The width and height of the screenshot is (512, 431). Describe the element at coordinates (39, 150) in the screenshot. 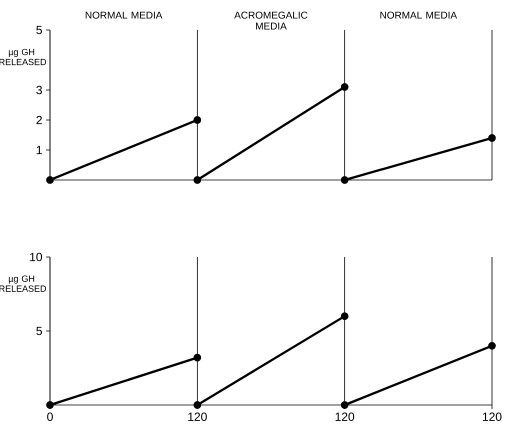

I see `y-tick-label: 1` at that location.